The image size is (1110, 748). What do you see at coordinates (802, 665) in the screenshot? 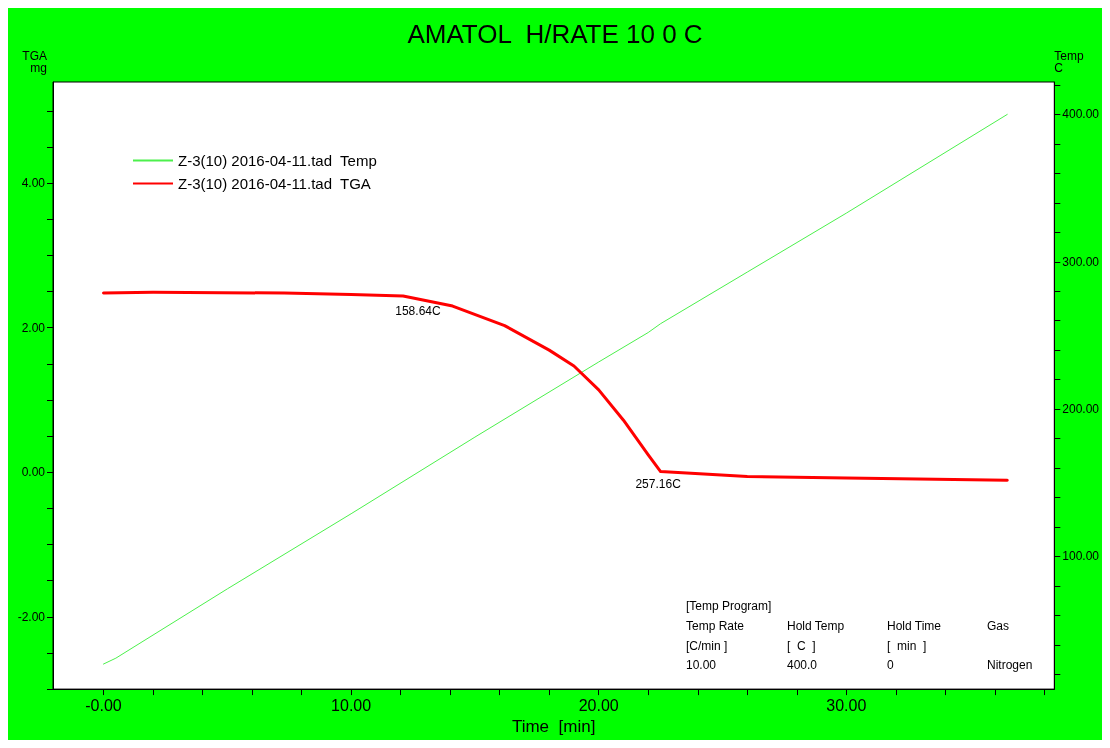
I see `annotation: 400.0` at bounding box center [802, 665].